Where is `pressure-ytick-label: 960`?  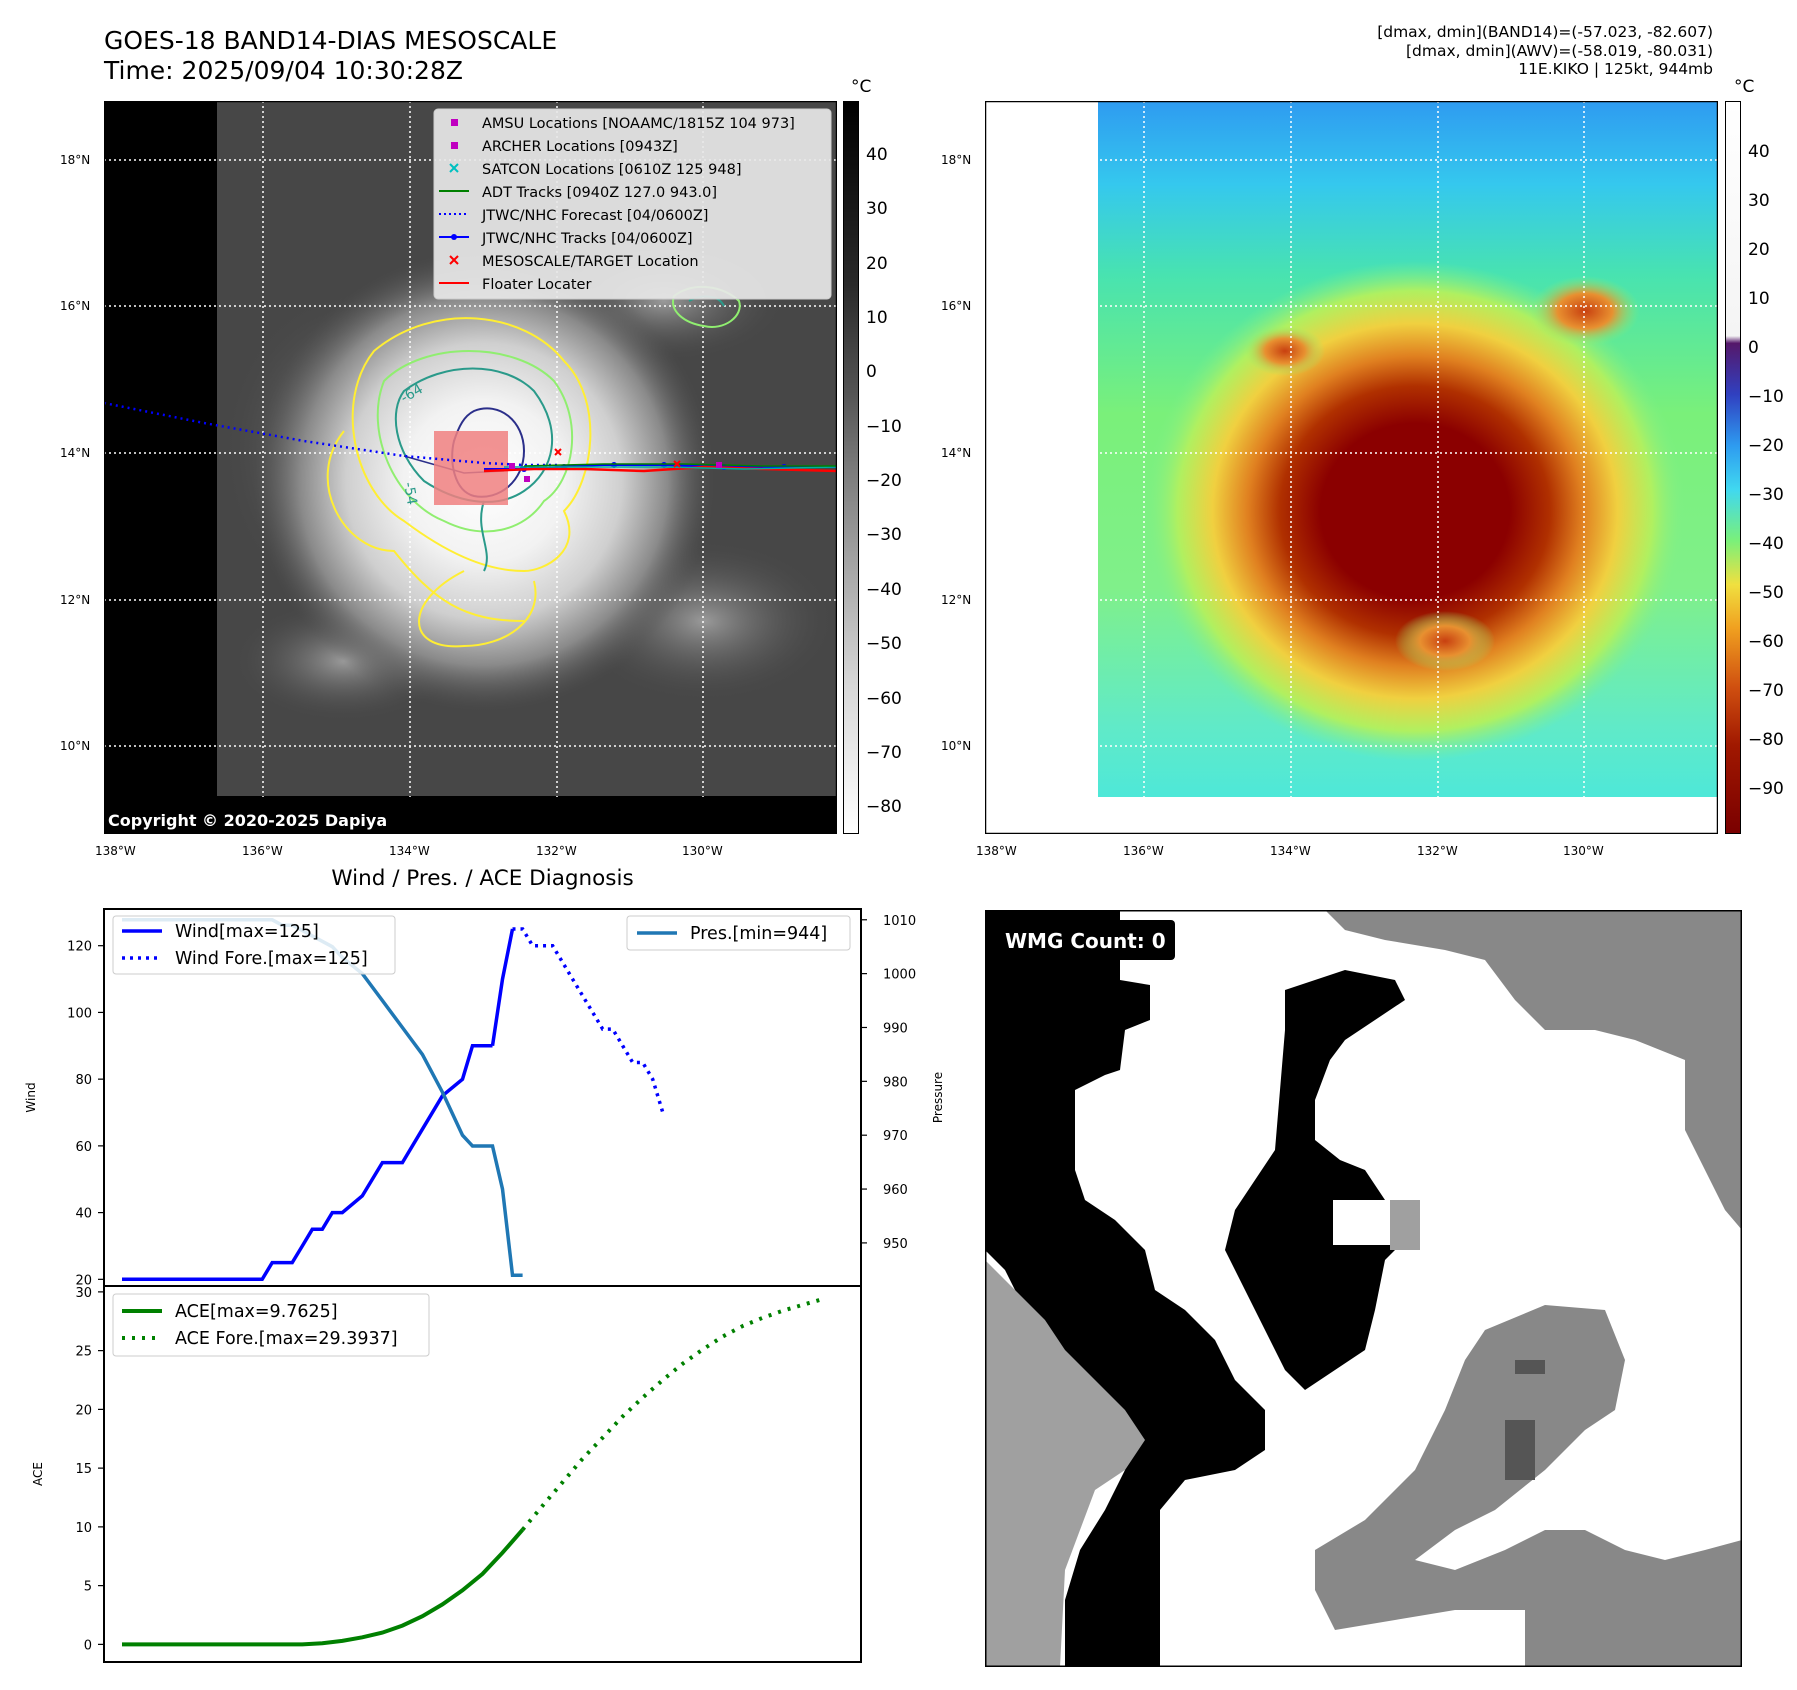
pressure-ytick-label: 960 is located at coordinates (895, 1190).